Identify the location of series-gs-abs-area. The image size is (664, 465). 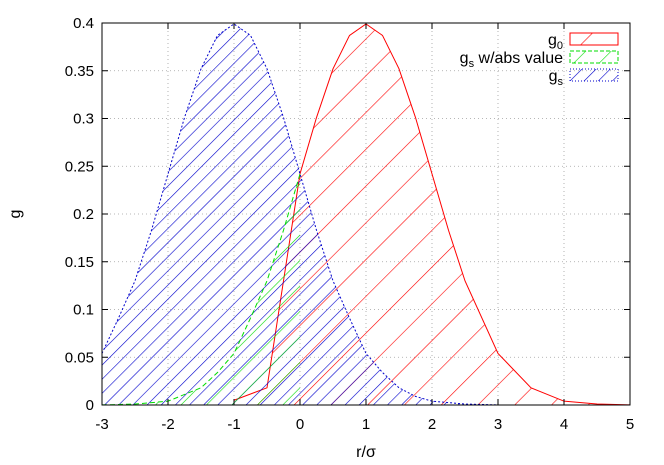
(201, 289).